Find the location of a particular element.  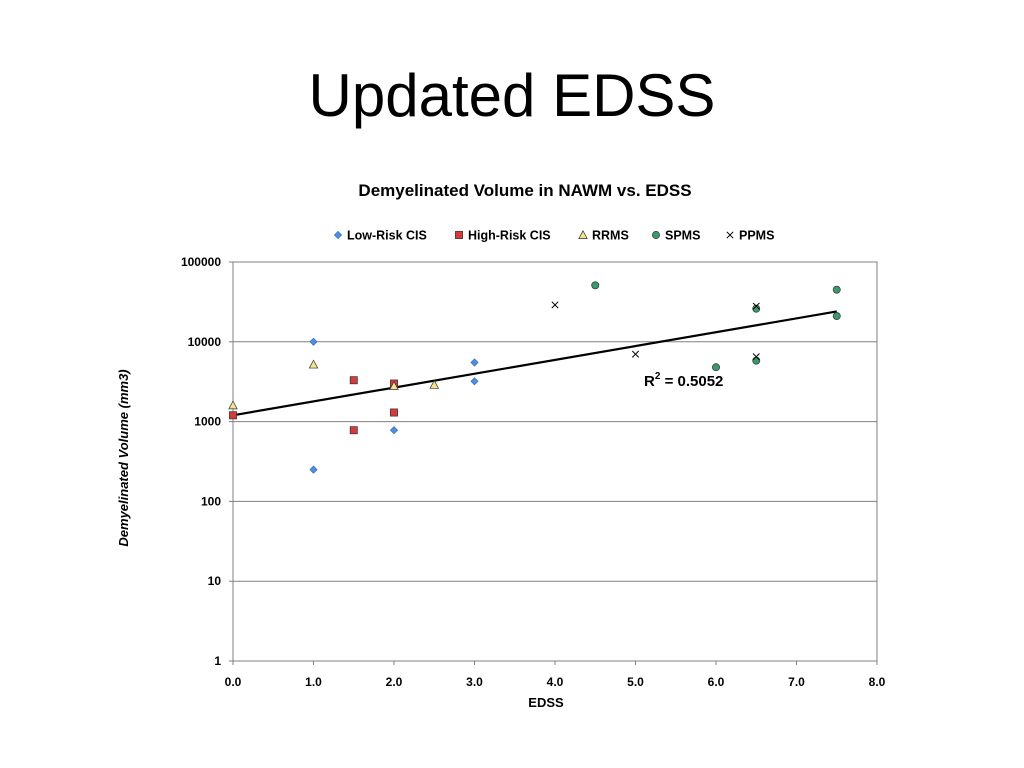

x-tick-label: 6.0 is located at coordinates (716, 682).